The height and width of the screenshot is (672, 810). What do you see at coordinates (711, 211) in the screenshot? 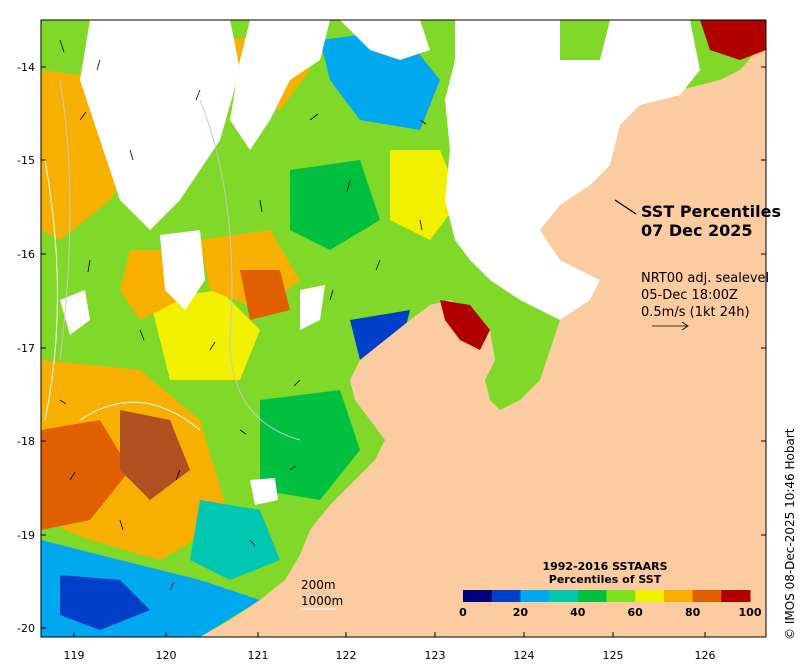
I see `title-line1: SST Percentiles` at bounding box center [711, 211].